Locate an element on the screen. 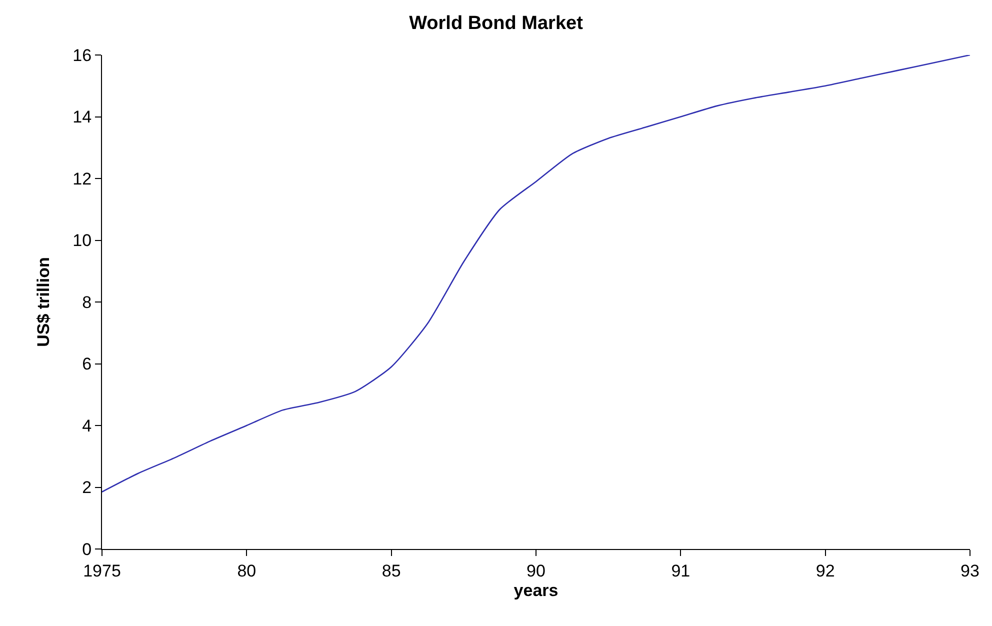  y-tick-label: 0 is located at coordinates (87, 549).